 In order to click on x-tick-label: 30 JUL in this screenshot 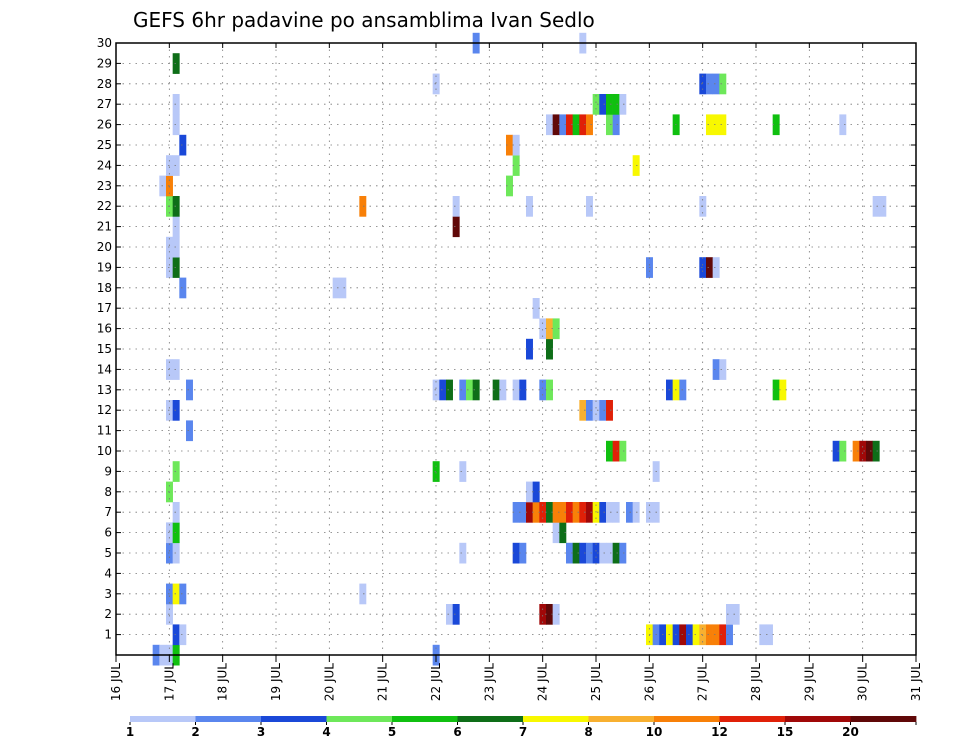, I will do `click(863, 682)`.